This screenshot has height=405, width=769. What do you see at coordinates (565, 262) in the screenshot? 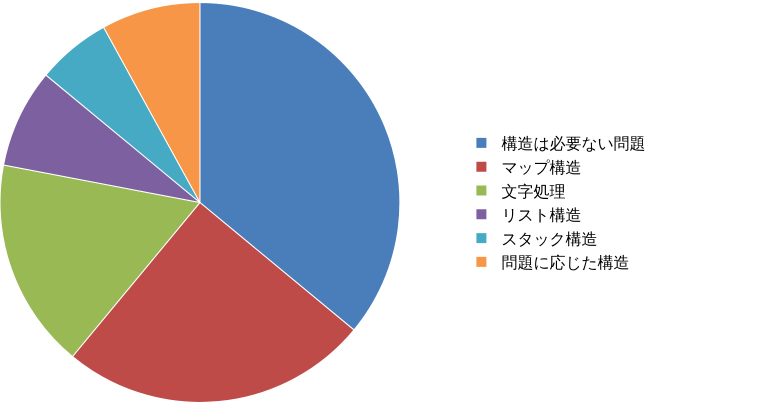
I see `legend-label: 問題に応じた構造` at bounding box center [565, 262].